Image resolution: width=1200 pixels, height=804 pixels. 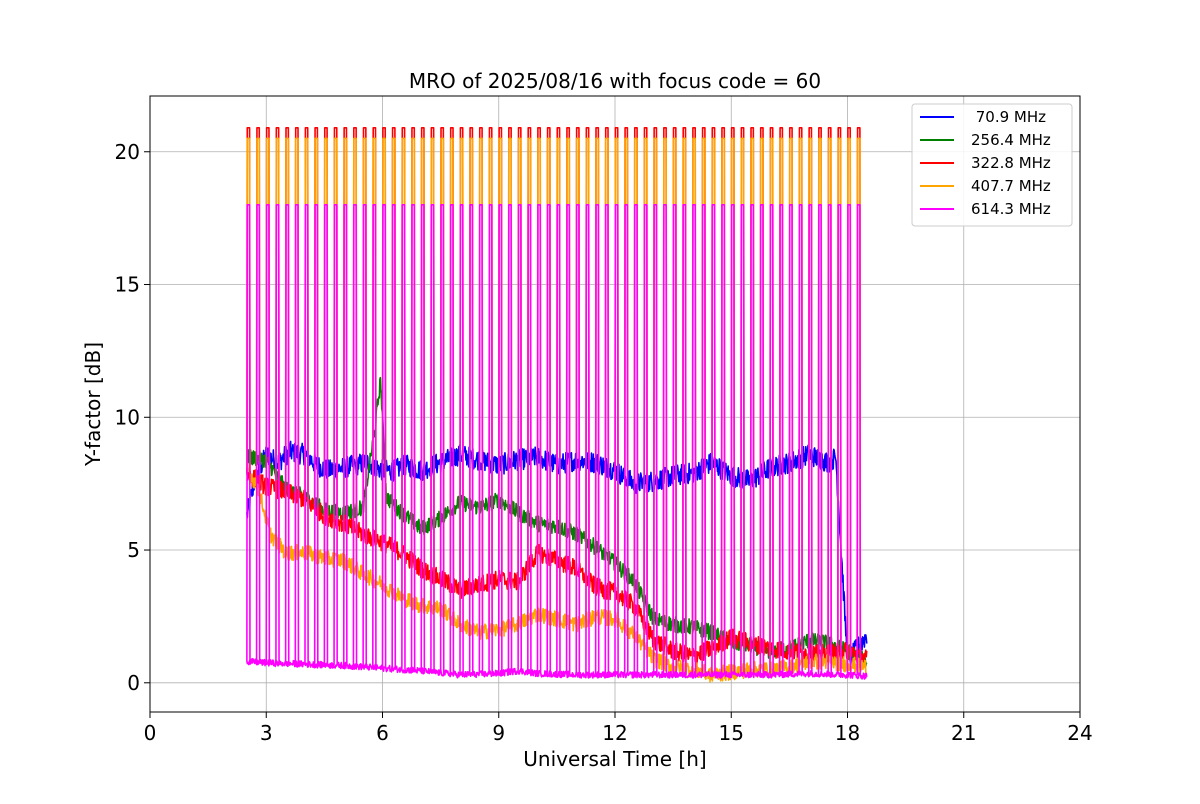 I want to click on y-axis-ticks: 0 5 10 15 20, so click(x=132, y=417).